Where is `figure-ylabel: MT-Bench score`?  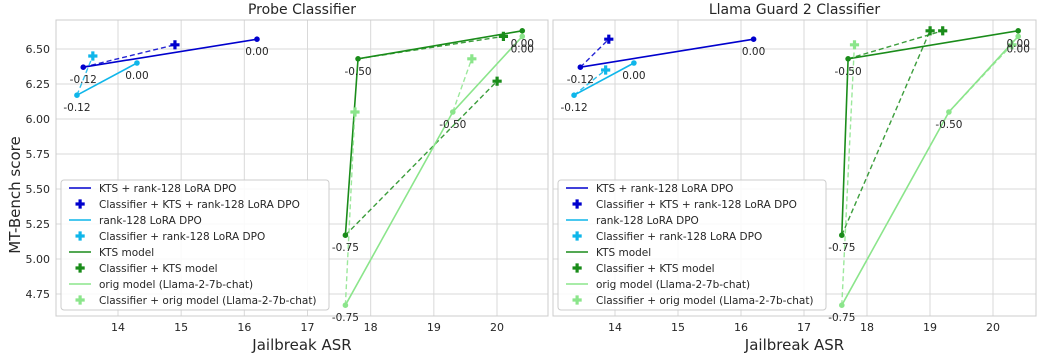 figure-ylabel: MT-Bench score is located at coordinates (15, 194).